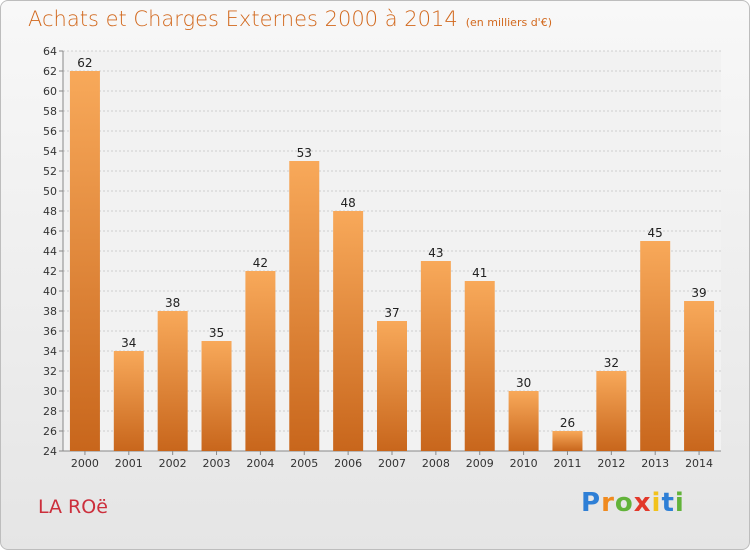  What do you see at coordinates (698, 293) in the screenshot?
I see `bar-value-label: 39` at bounding box center [698, 293].